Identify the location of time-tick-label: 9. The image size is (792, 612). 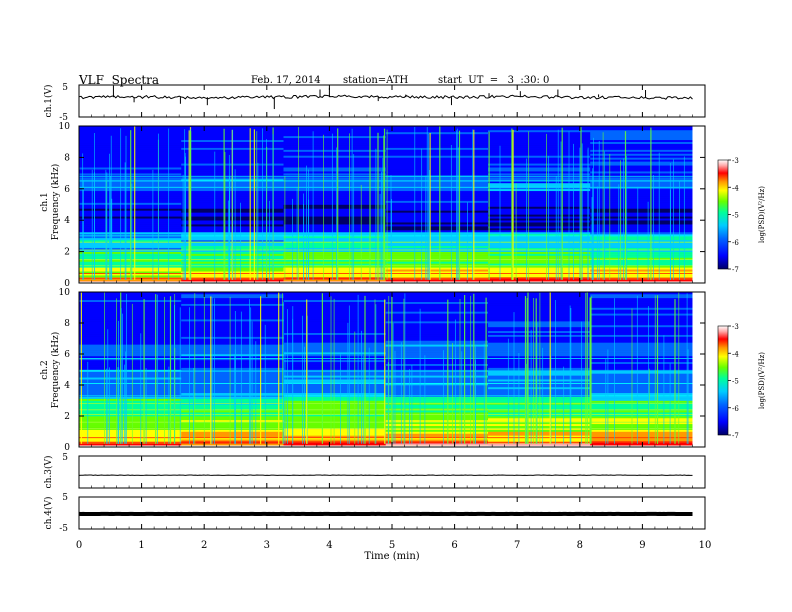
(642, 545).